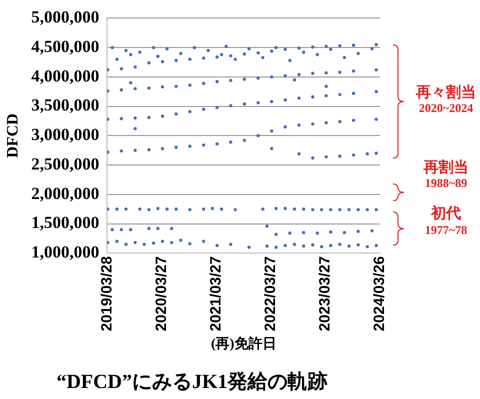 This screenshot has height=399, width=480. Describe the element at coordinates (271, 294) in the screenshot. I see `x-tick-label: 2022/03/27` at that location.